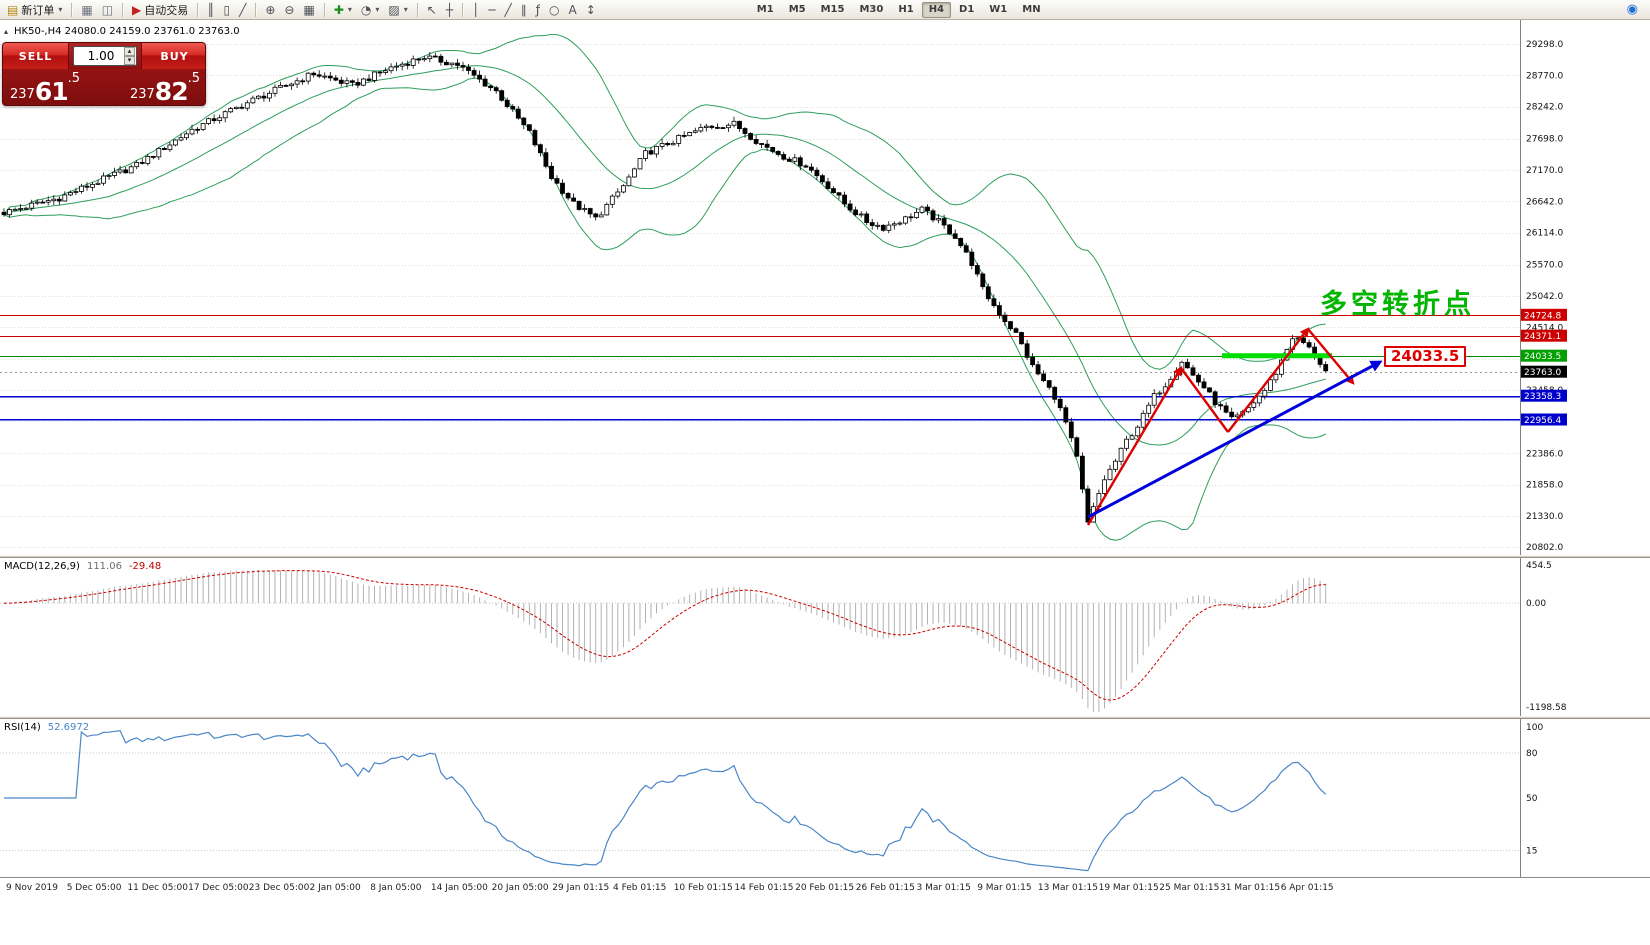 The image size is (1650, 945). Describe the element at coordinates (210, 10) in the screenshot. I see `bar-chart-mode-button: ║` at that location.